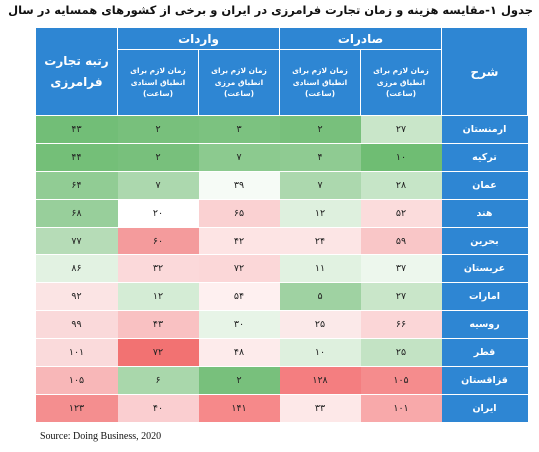 Image resolution: width=539 pixels, height=452 pixels. Describe the element at coordinates (239, 269) in the screenshot. I see `imports-border-time-cell: ۷۲` at that location.